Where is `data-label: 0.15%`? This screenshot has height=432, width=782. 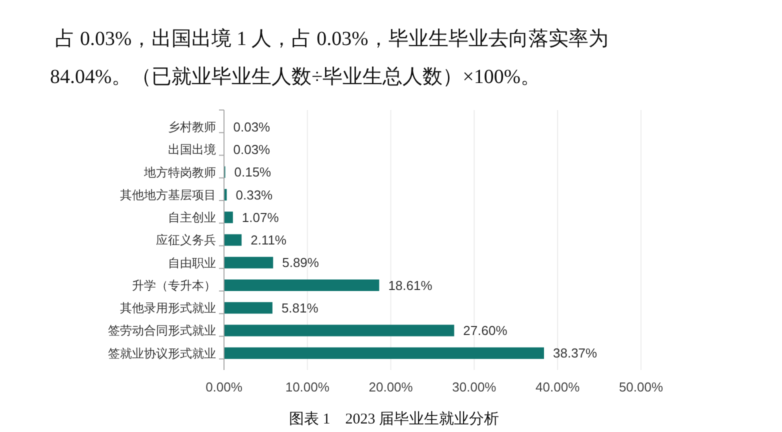 data-label: 0.15% is located at coordinates (253, 172).